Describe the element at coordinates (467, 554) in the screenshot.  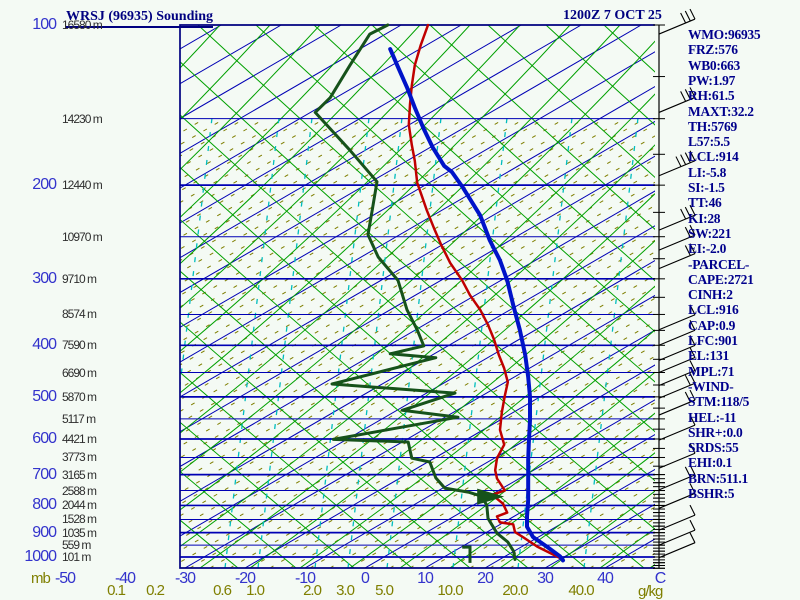
I see `surface-marker` at that location.